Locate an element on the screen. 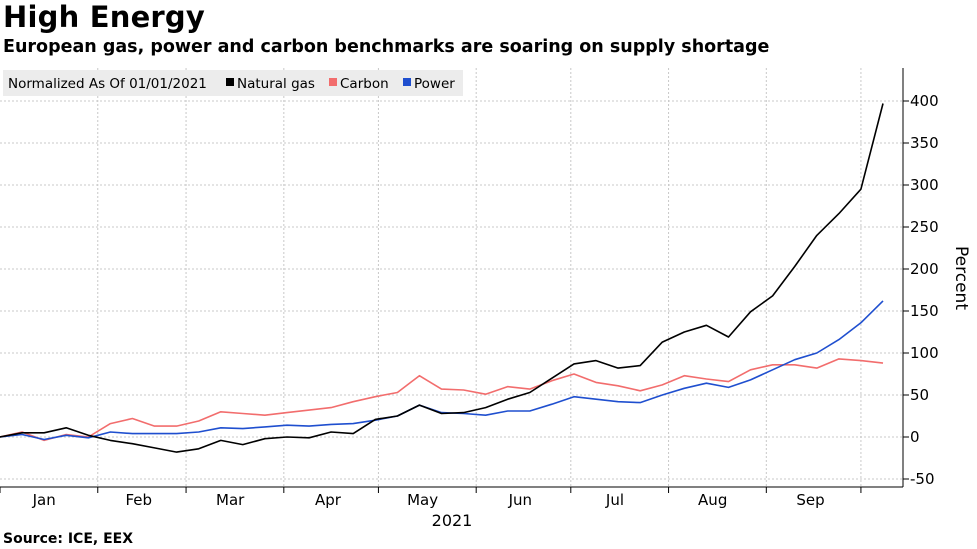  legend-swatch-power is located at coordinates (407, 82).